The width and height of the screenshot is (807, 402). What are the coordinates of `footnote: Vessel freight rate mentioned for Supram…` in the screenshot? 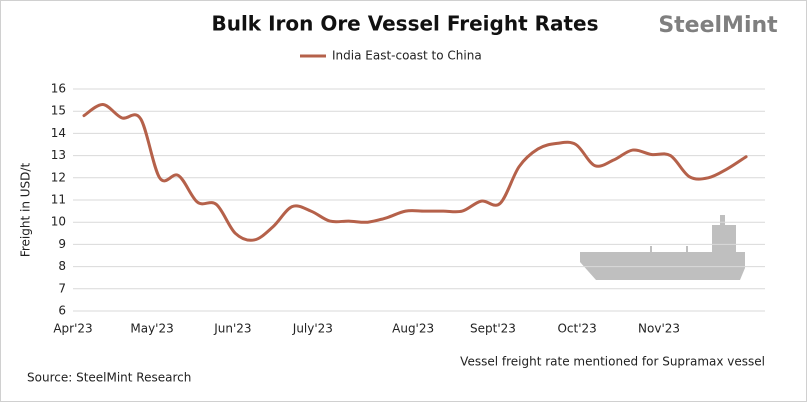 It's located at (612, 362).